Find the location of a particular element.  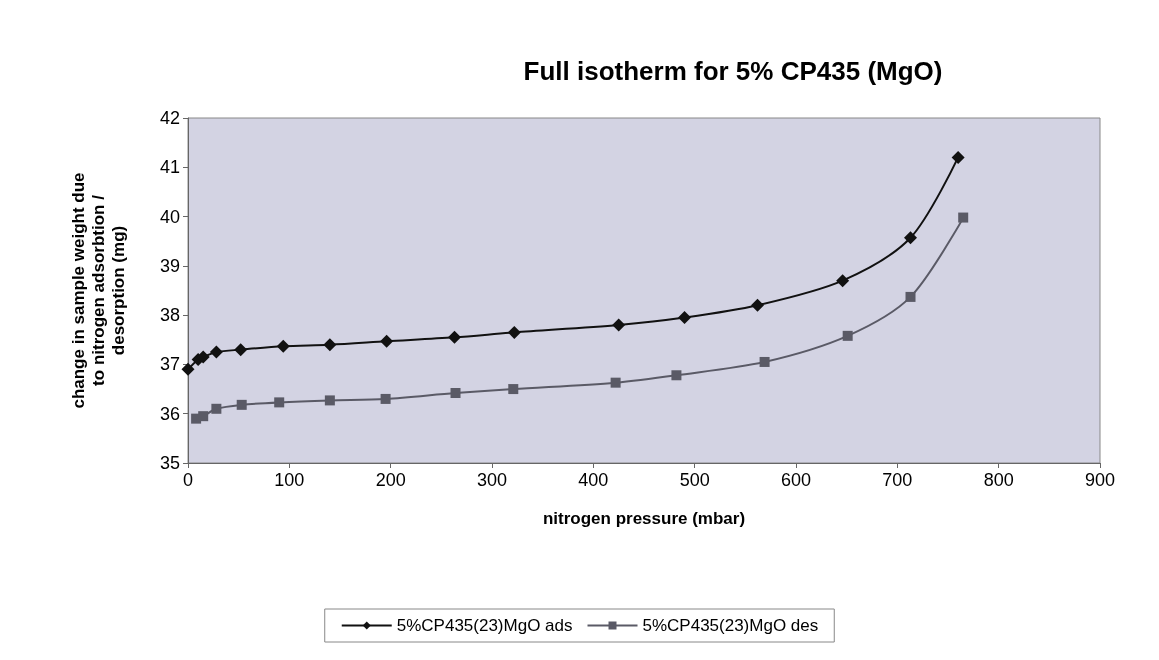

x-tick-label: 600 is located at coordinates (796, 480).